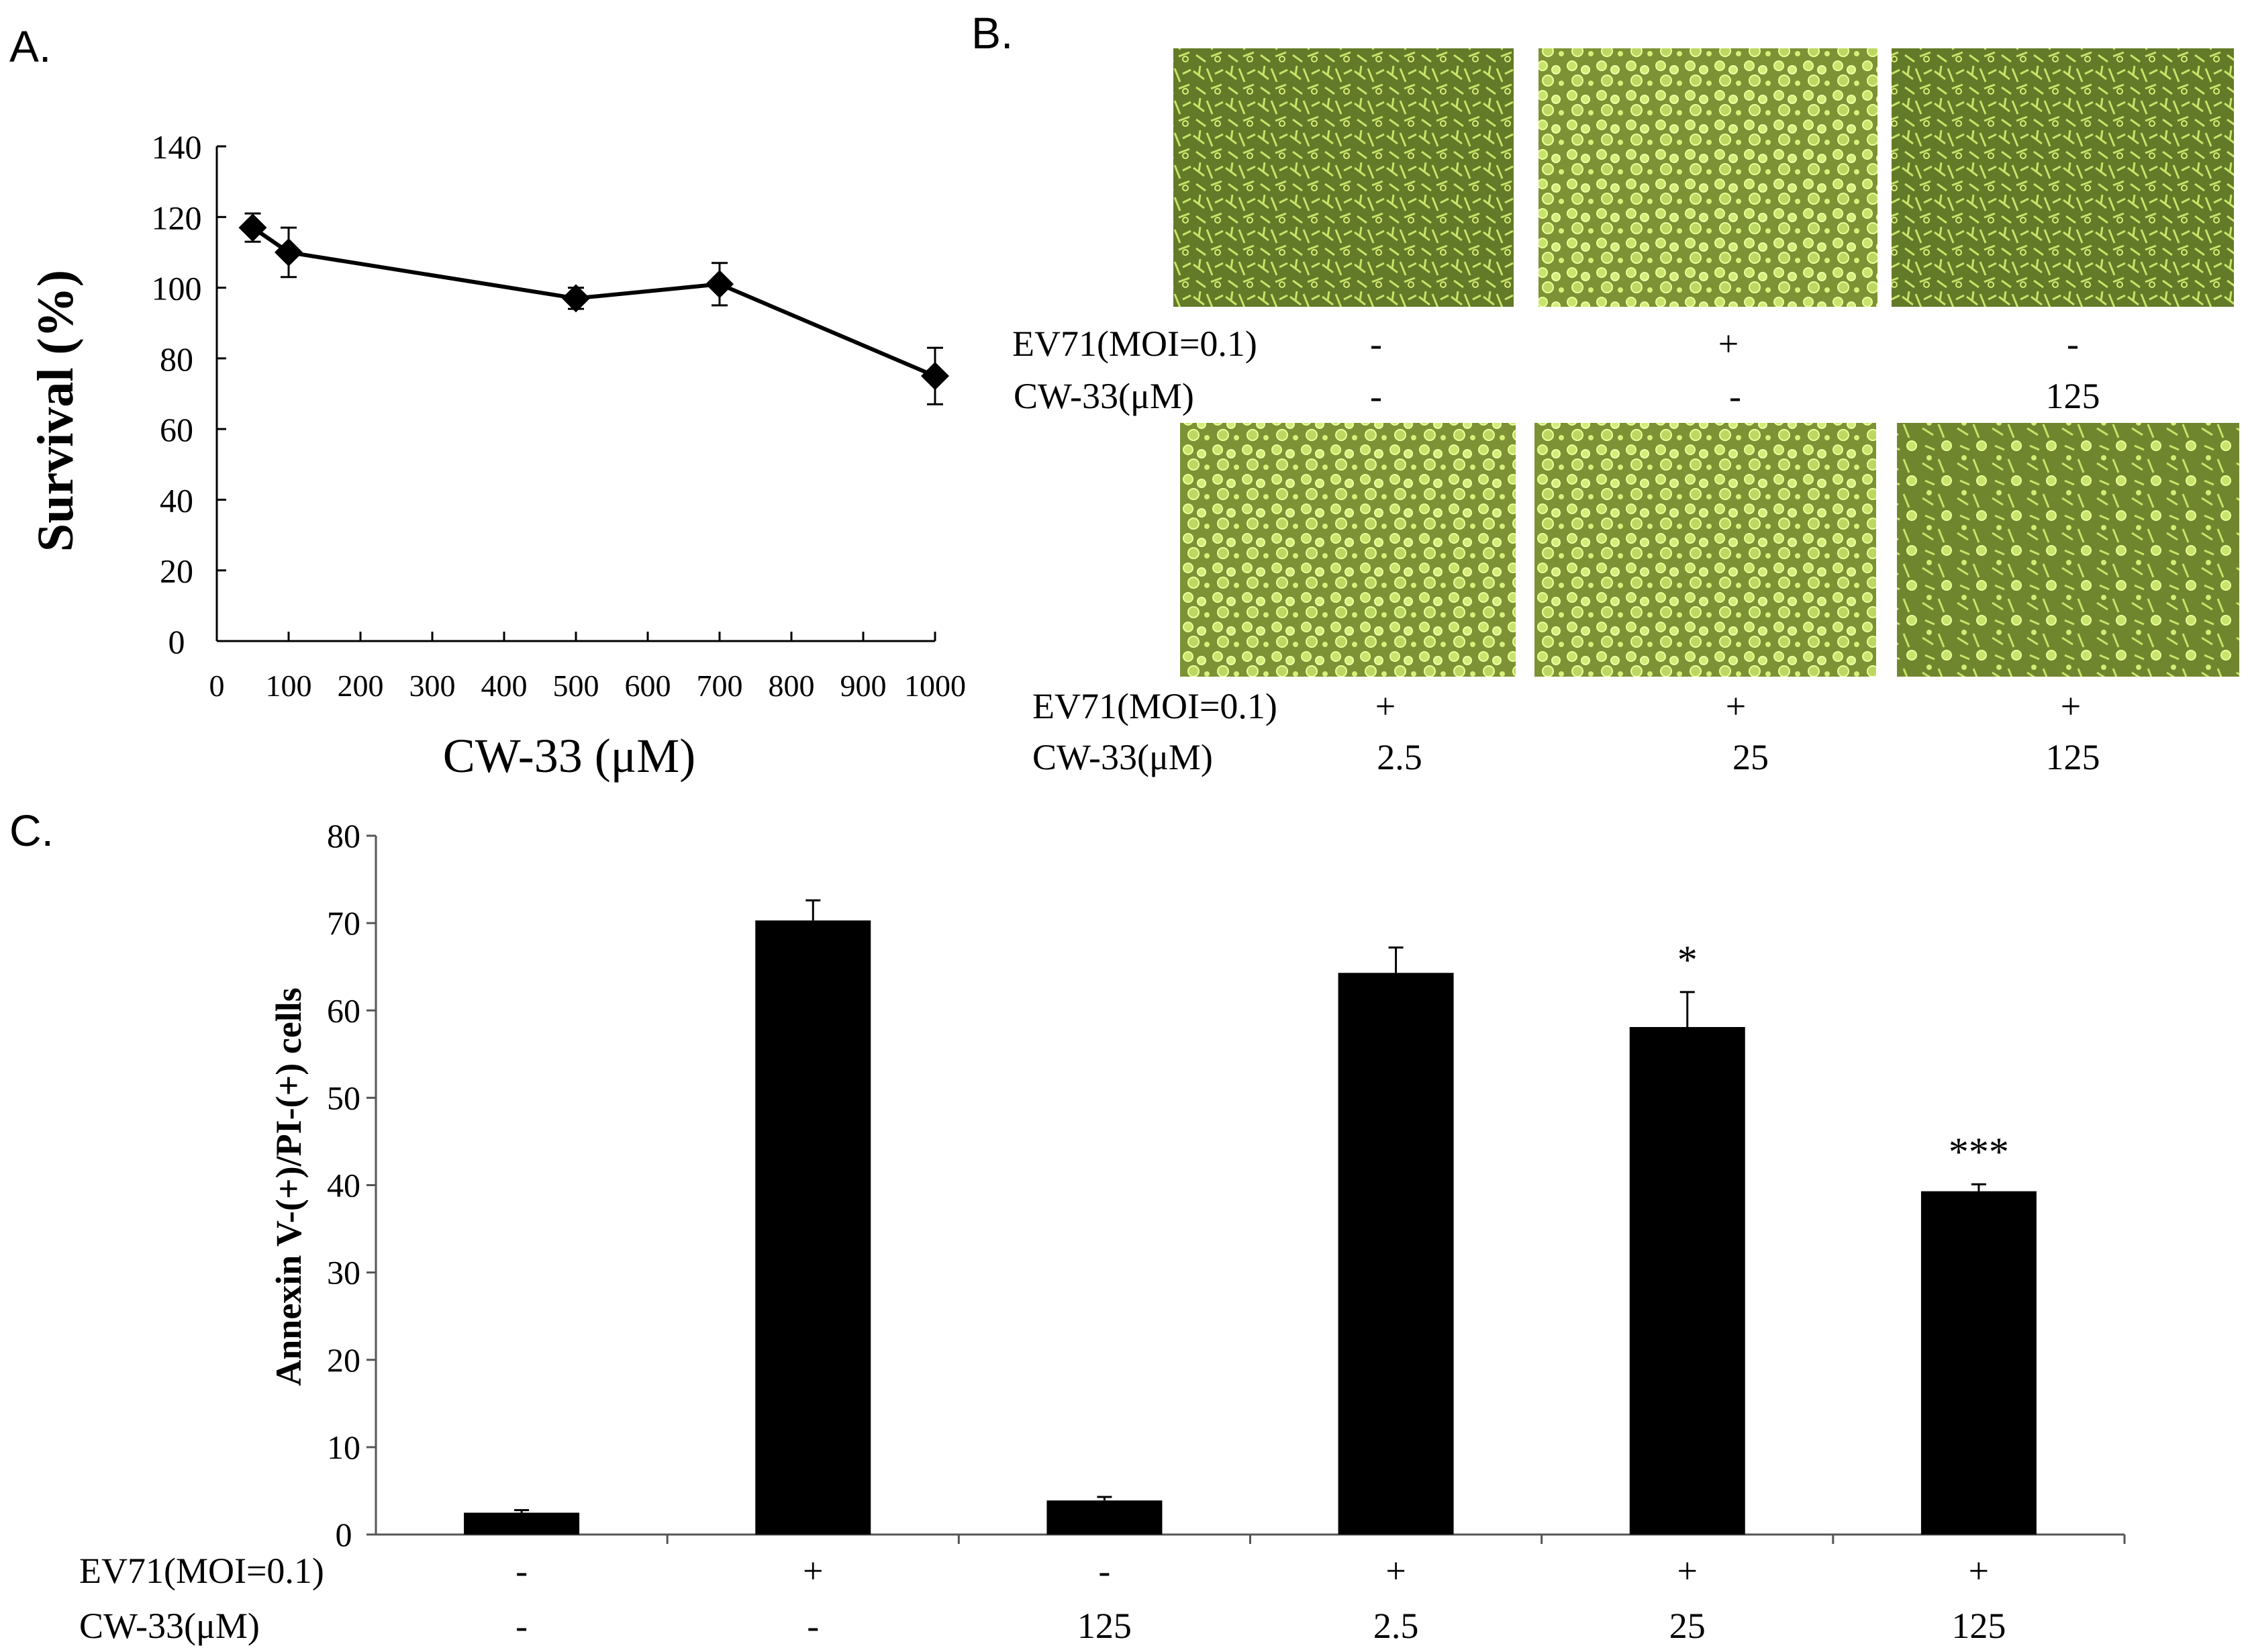 This screenshot has height=1652, width=2248. Describe the element at coordinates (1707, 178) in the screenshot. I see `micrograph-ev71-infected` at that location.